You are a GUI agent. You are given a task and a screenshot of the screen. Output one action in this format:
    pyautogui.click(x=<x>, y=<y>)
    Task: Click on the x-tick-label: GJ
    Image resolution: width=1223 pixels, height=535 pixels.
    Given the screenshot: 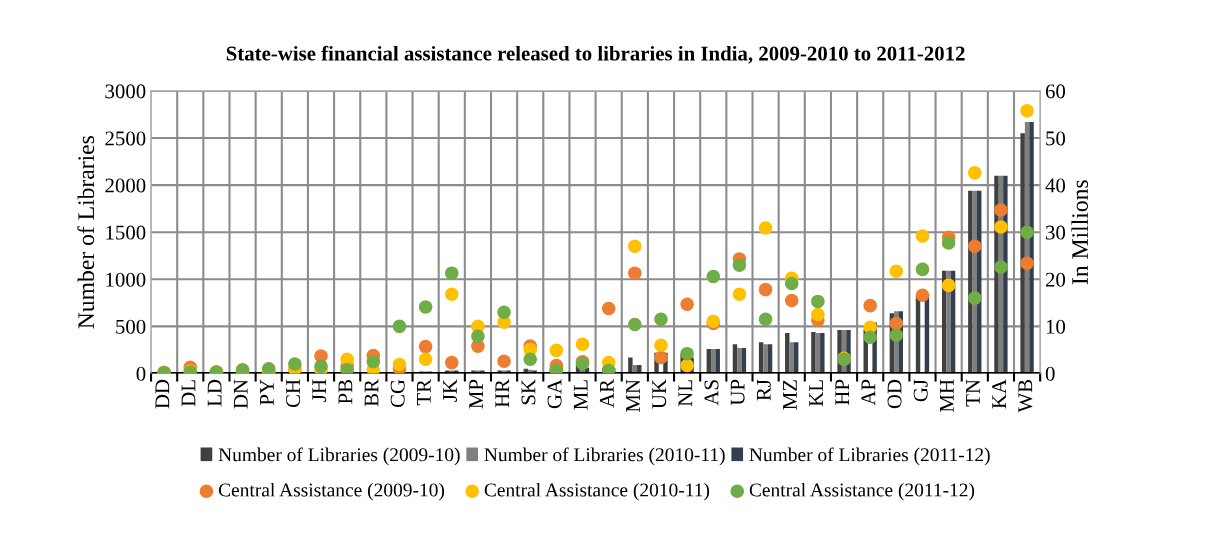 What is the action you would take?
    pyautogui.click(x=920, y=390)
    